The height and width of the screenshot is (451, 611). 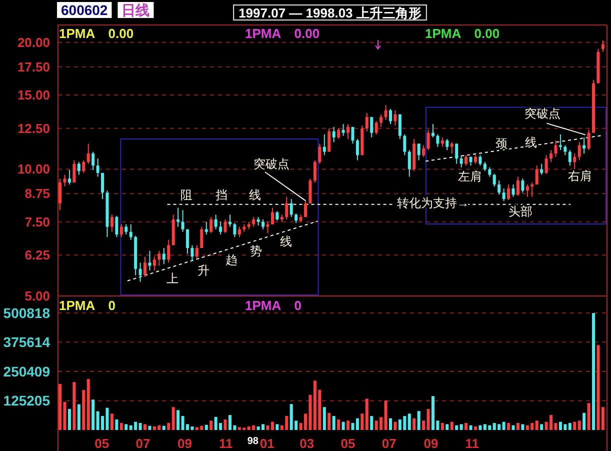 What do you see at coordinates (272, 164) in the screenshot?
I see `annotation: 突破点` at bounding box center [272, 164].